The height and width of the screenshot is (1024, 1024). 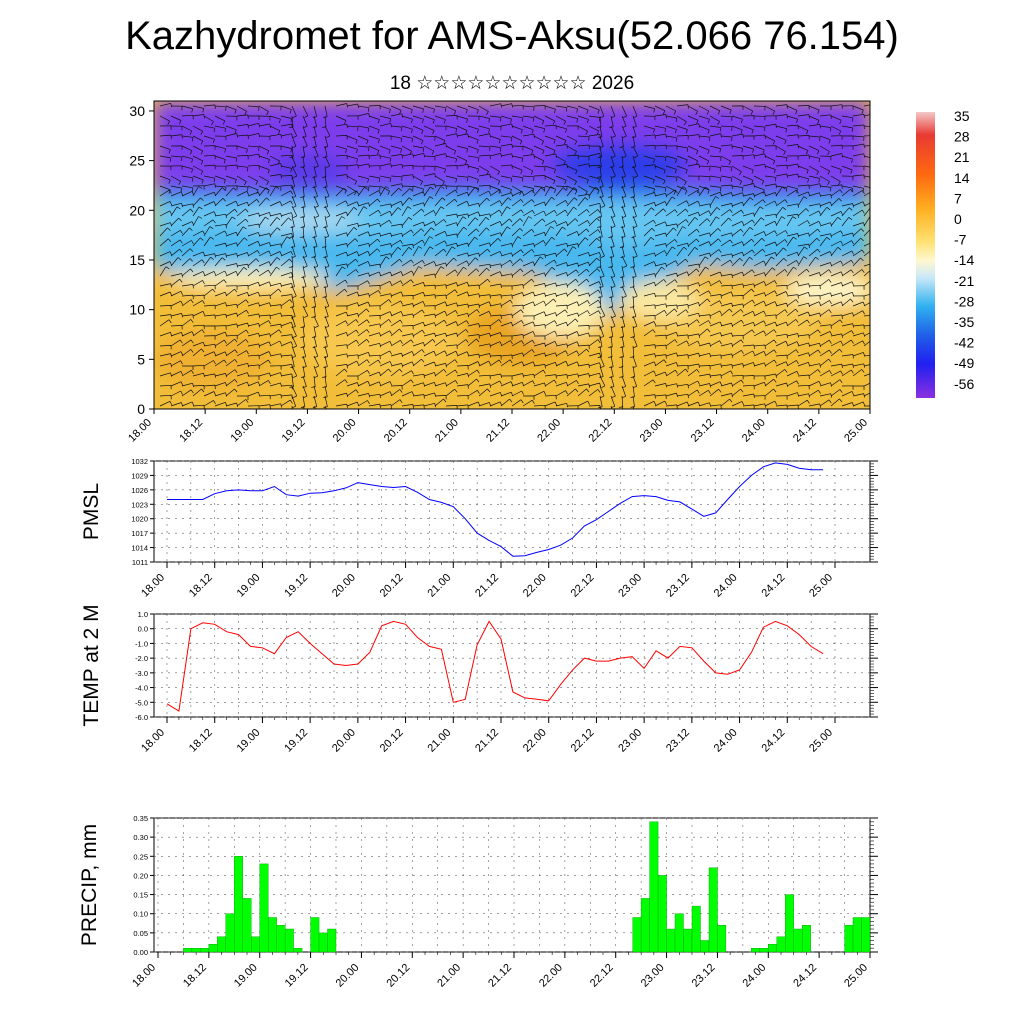 I want to click on colorbar-gradient, so click(x=925, y=255).